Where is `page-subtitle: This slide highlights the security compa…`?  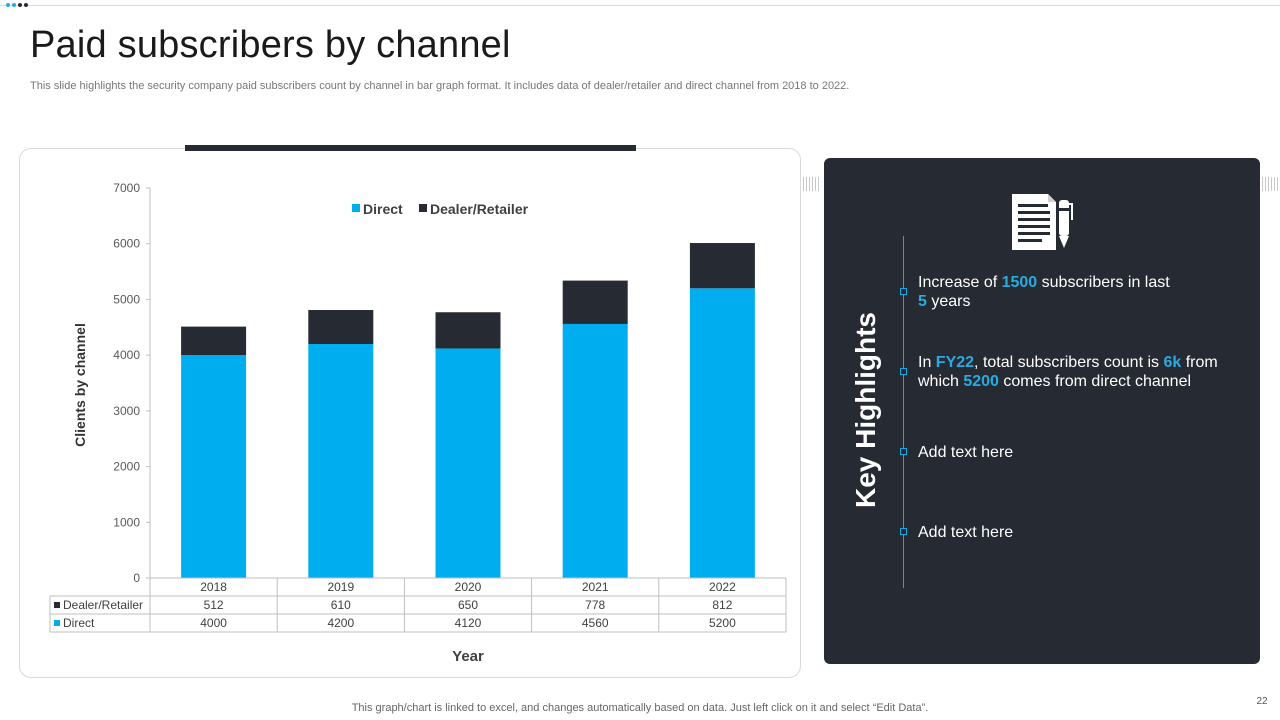 page-subtitle: This slide highlights the security compa… is located at coordinates (440, 86).